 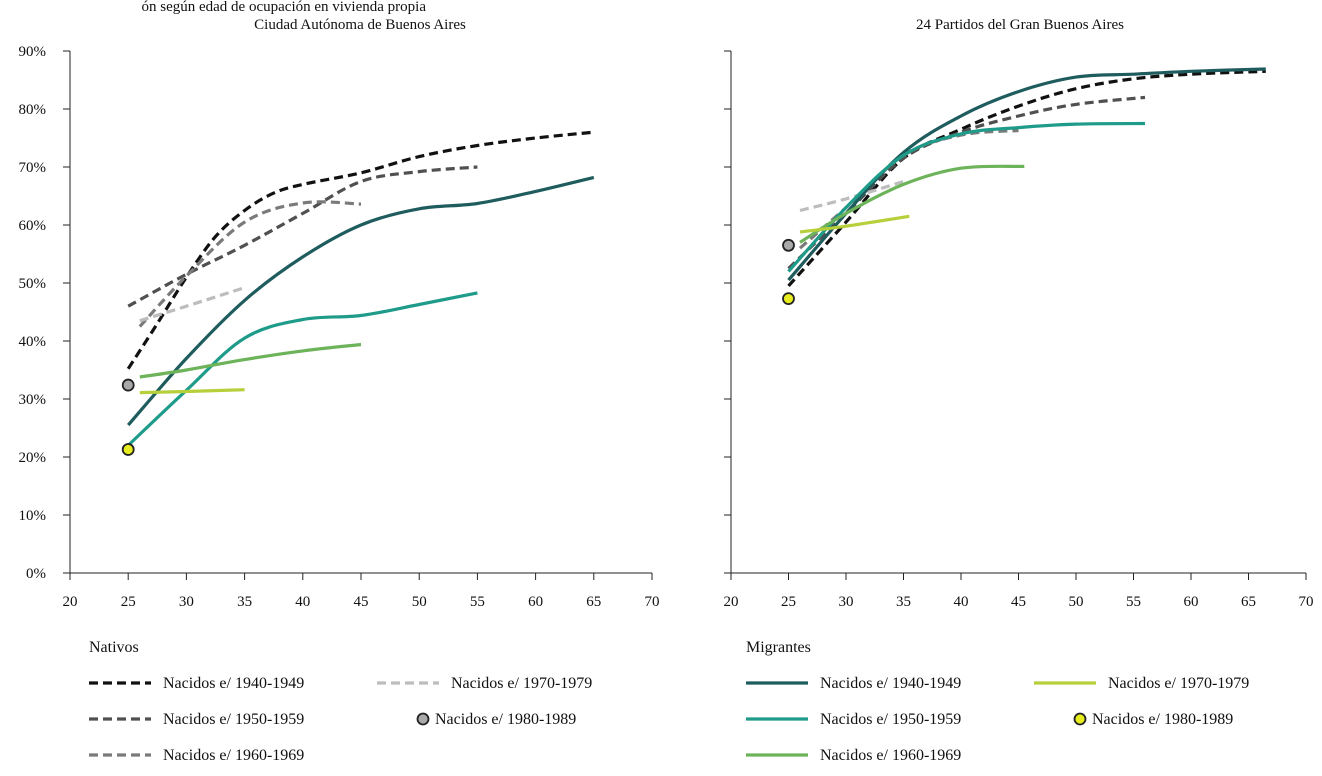 I want to click on left-panel-title: Ciudad Autónoma de Buenos Aires, so click(x=360, y=25).